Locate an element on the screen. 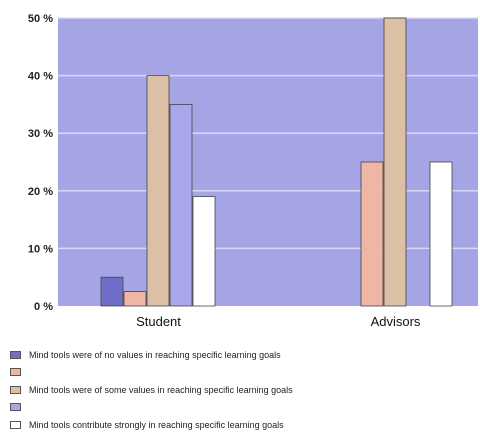 This screenshot has width=480, height=434. x-category-label: Student is located at coordinates (158, 321).